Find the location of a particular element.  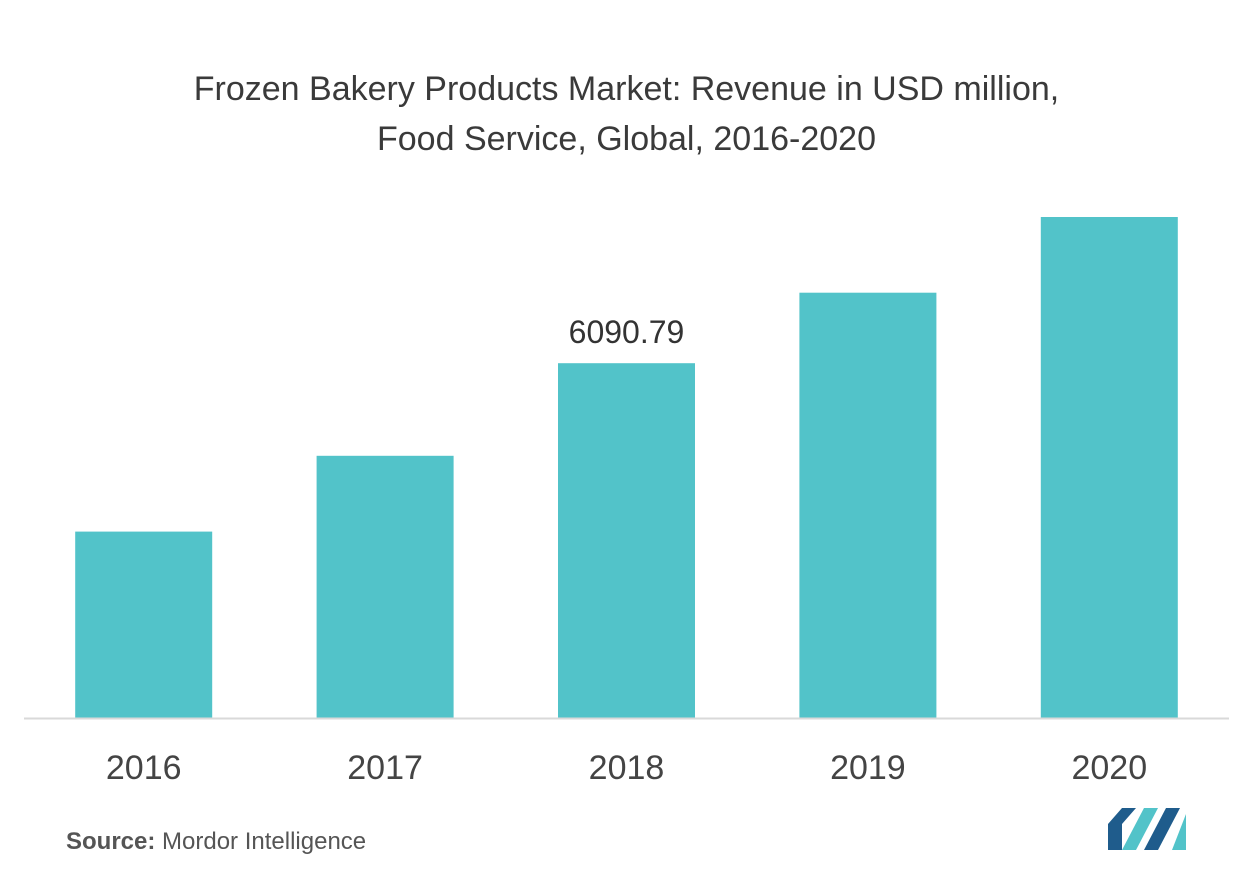

mordor-logo-icon is located at coordinates (1147, 829).